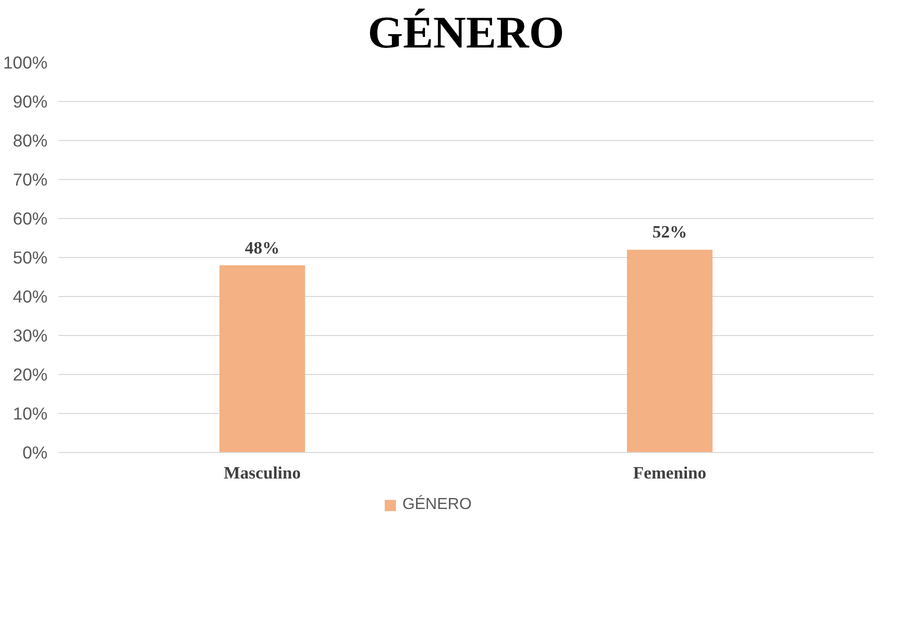 This screenshot has width=914, height=630. I want to click on y-tick-label: 40%, so click(30, 296).